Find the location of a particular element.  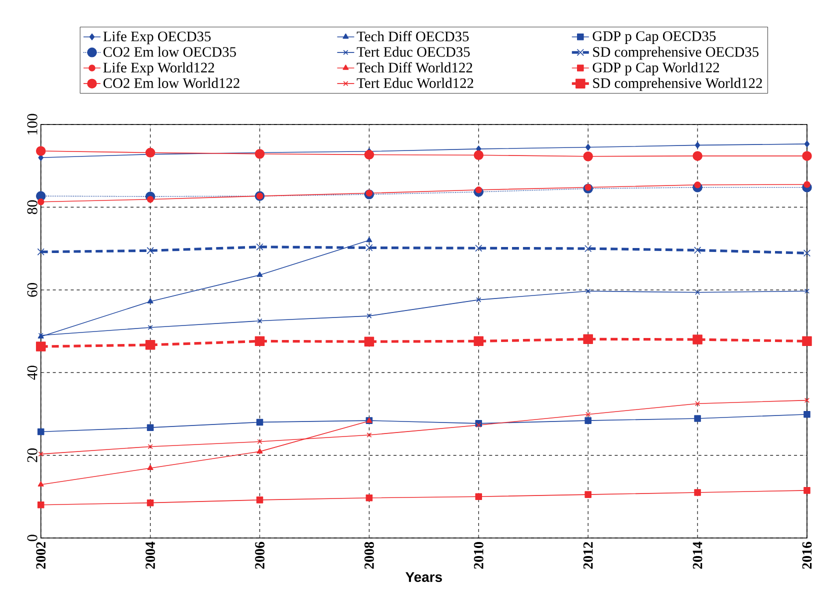

x-tick-label: 2016 is located at coordinates (807, 555).